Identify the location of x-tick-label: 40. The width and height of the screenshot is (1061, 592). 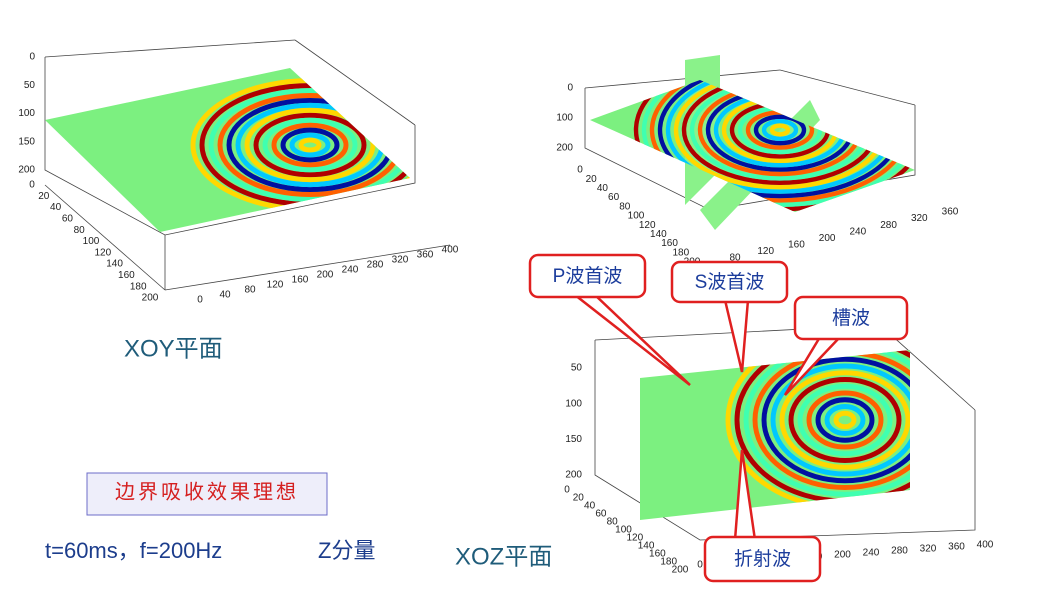
(225, 295).